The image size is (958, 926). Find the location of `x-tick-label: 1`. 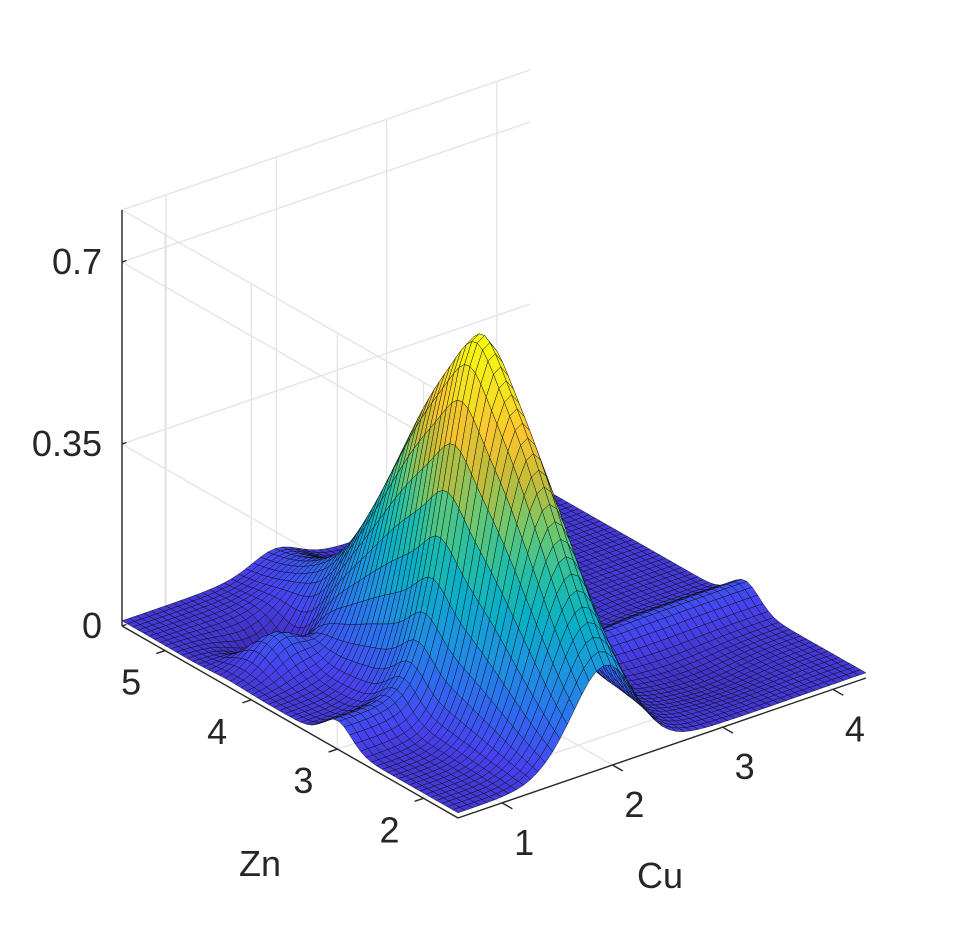

x-tick-label: 1 is located at coordinates (524, 842).